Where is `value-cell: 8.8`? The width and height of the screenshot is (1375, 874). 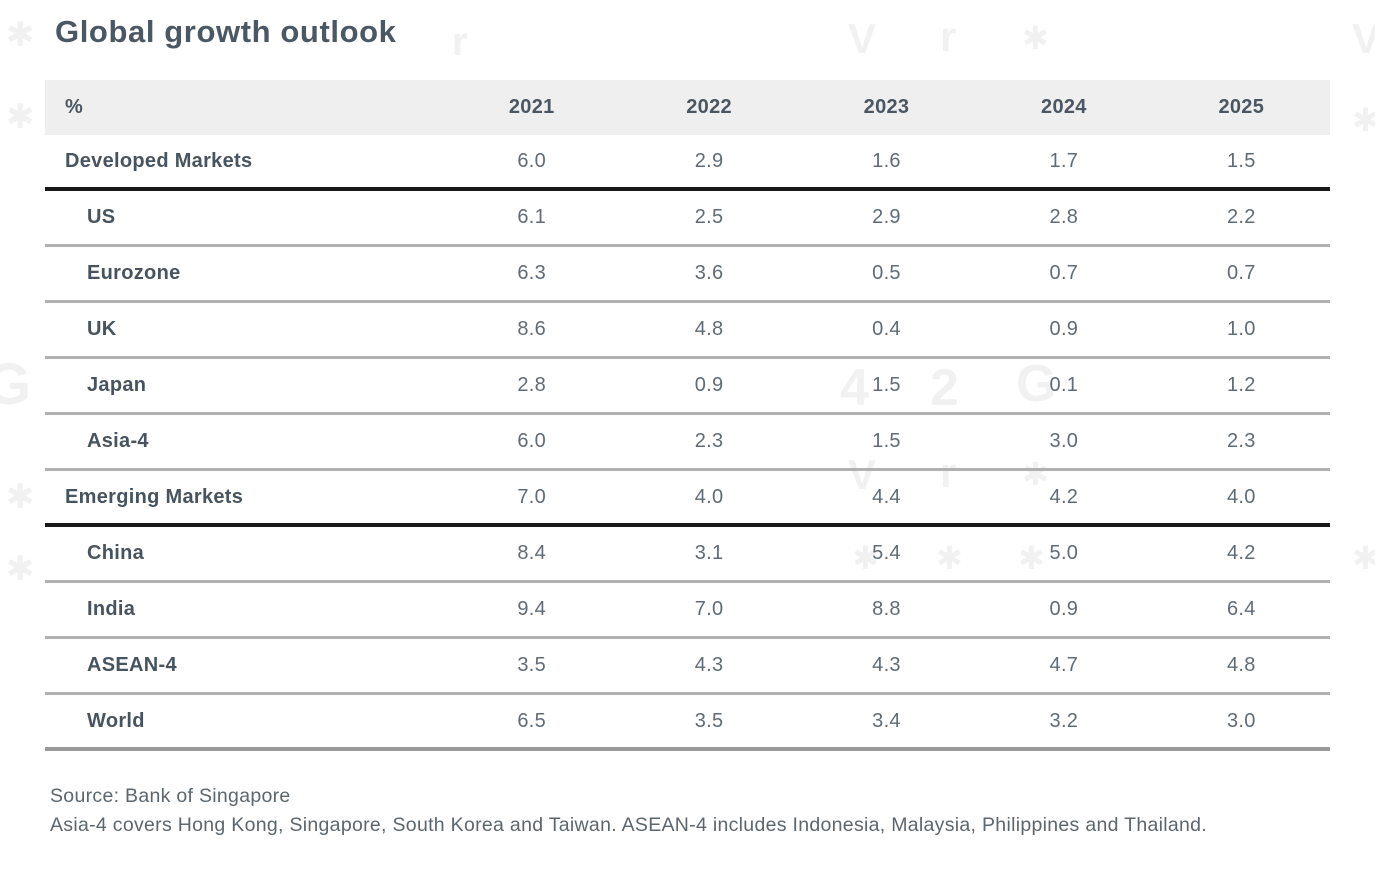
value-cell: 8.8 is located at coordinates (886, 609).